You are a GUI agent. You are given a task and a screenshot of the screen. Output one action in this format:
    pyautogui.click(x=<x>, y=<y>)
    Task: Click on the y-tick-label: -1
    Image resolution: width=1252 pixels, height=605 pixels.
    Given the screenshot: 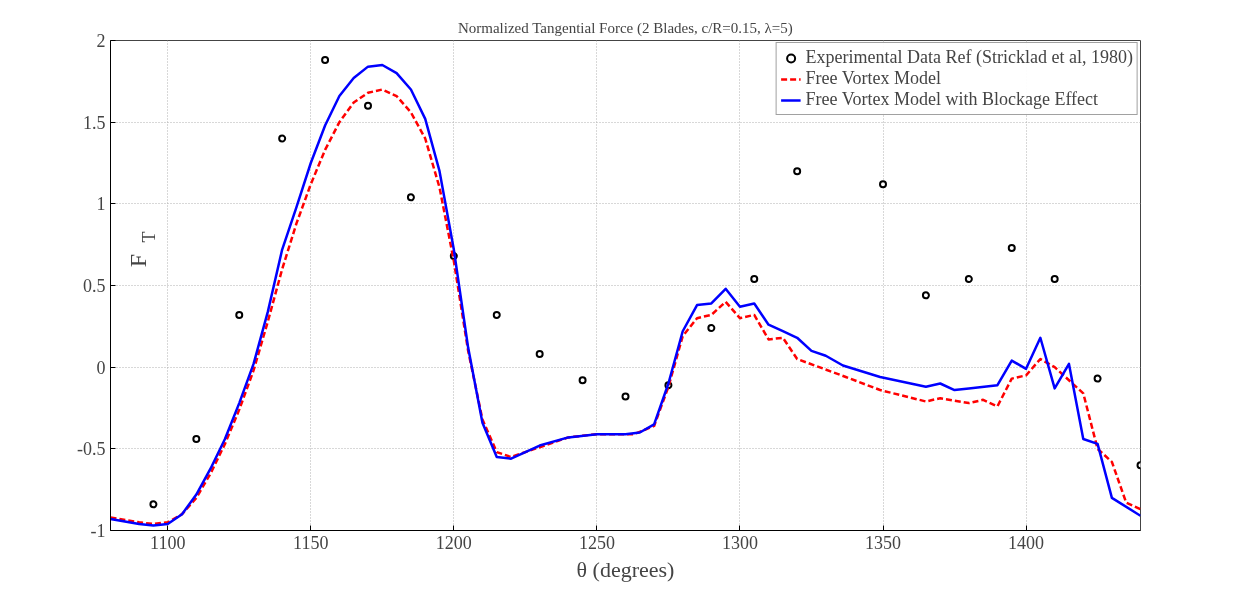 What is the action you would take?
    pyautogui.click(x=98, y=531)
    